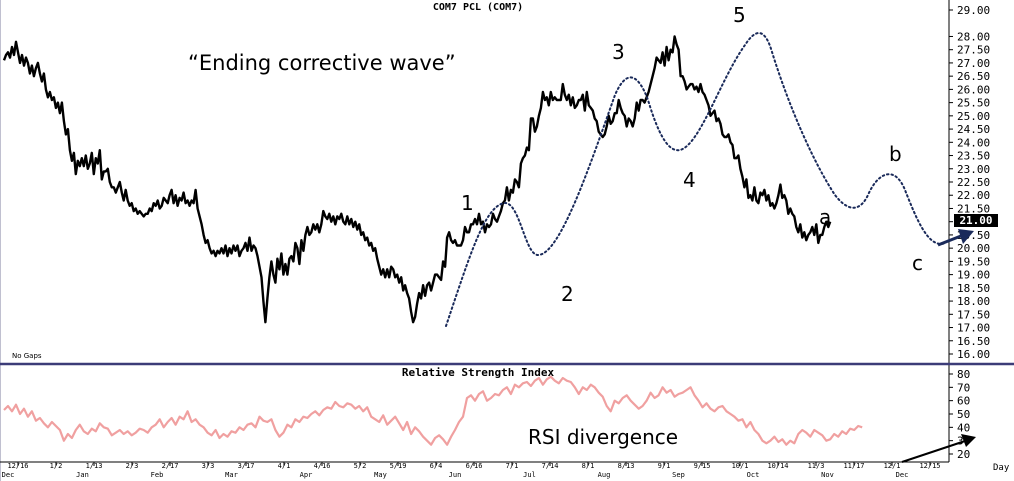 The width and height of the screenshot is (1014, 481). I want to click on date-tick-label: 11/3, so click(816, 466).